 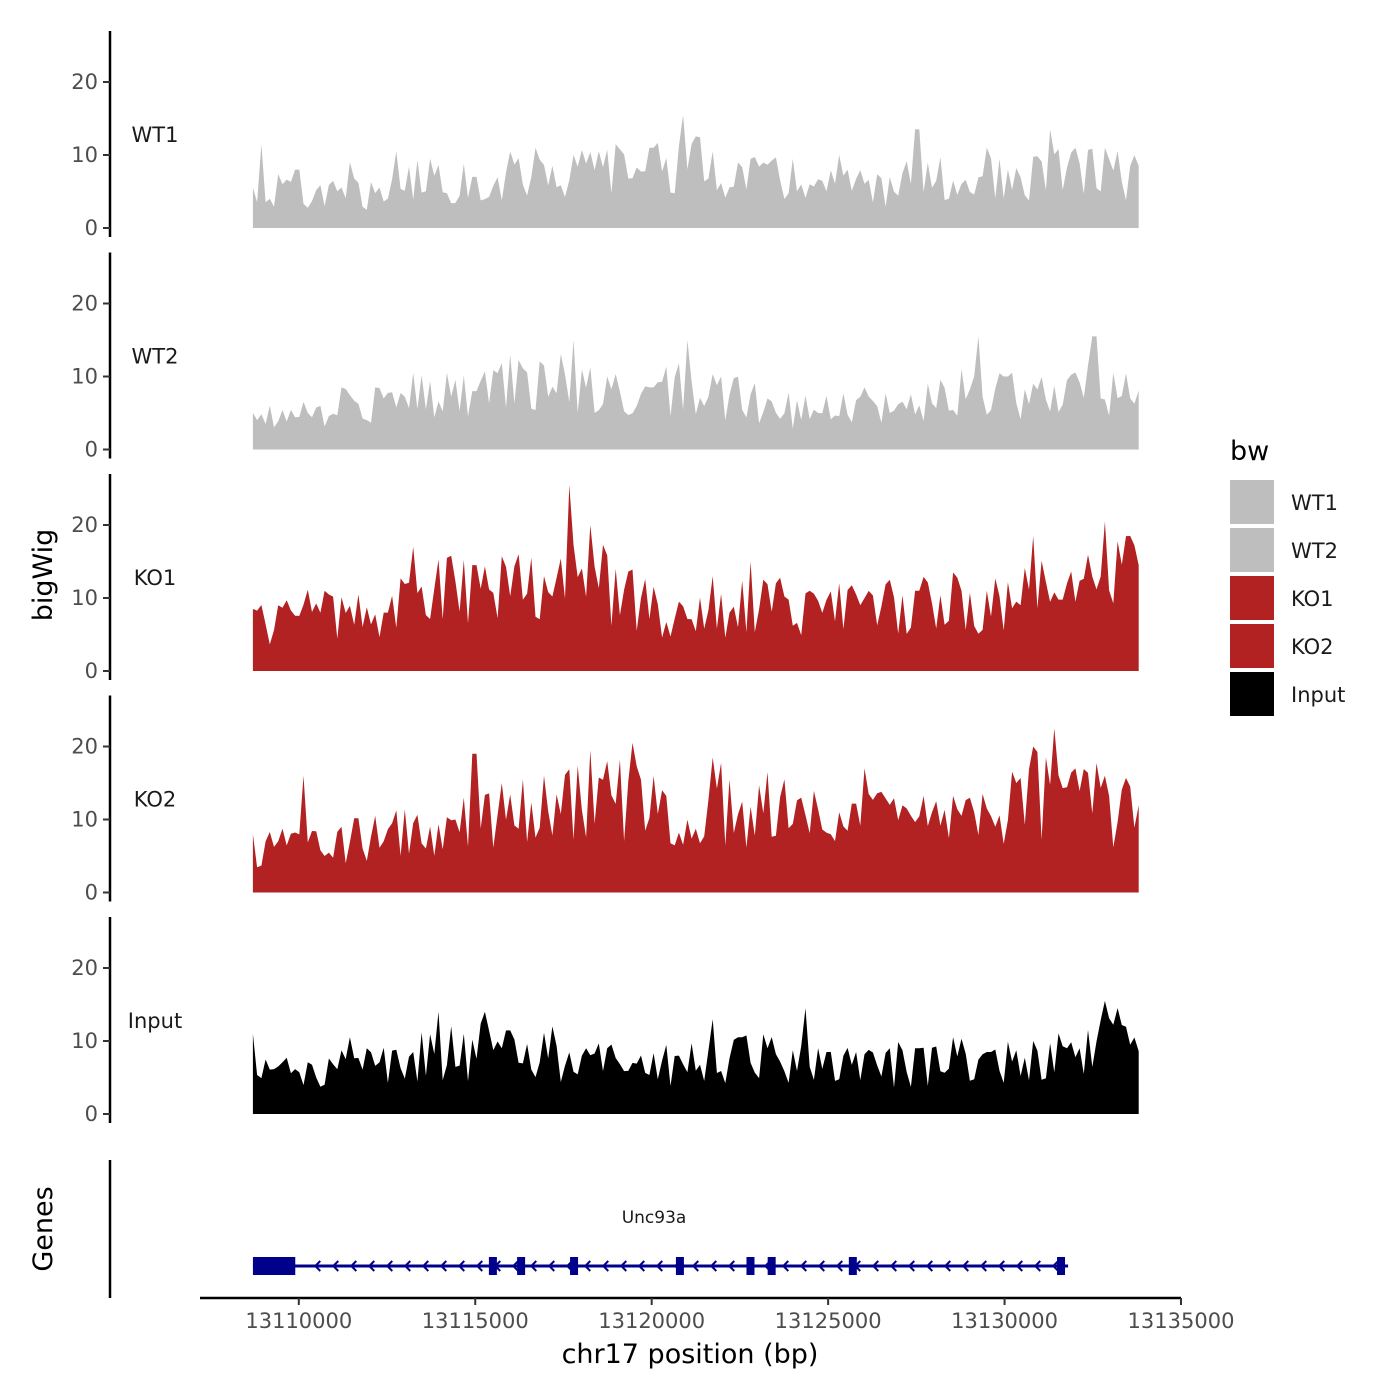 What do you see at coordinates (1287, 598) in the screenshot?
I see `legend: WT1 WT2 KO1 KO2 Input` at bounding box center [1287, 598].